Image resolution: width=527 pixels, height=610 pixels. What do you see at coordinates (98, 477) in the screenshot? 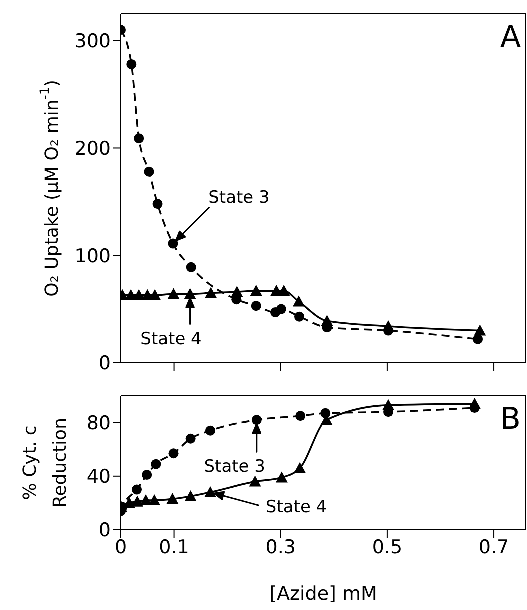
I see `y-tick-label: 40` at bounding box center [98, 477].